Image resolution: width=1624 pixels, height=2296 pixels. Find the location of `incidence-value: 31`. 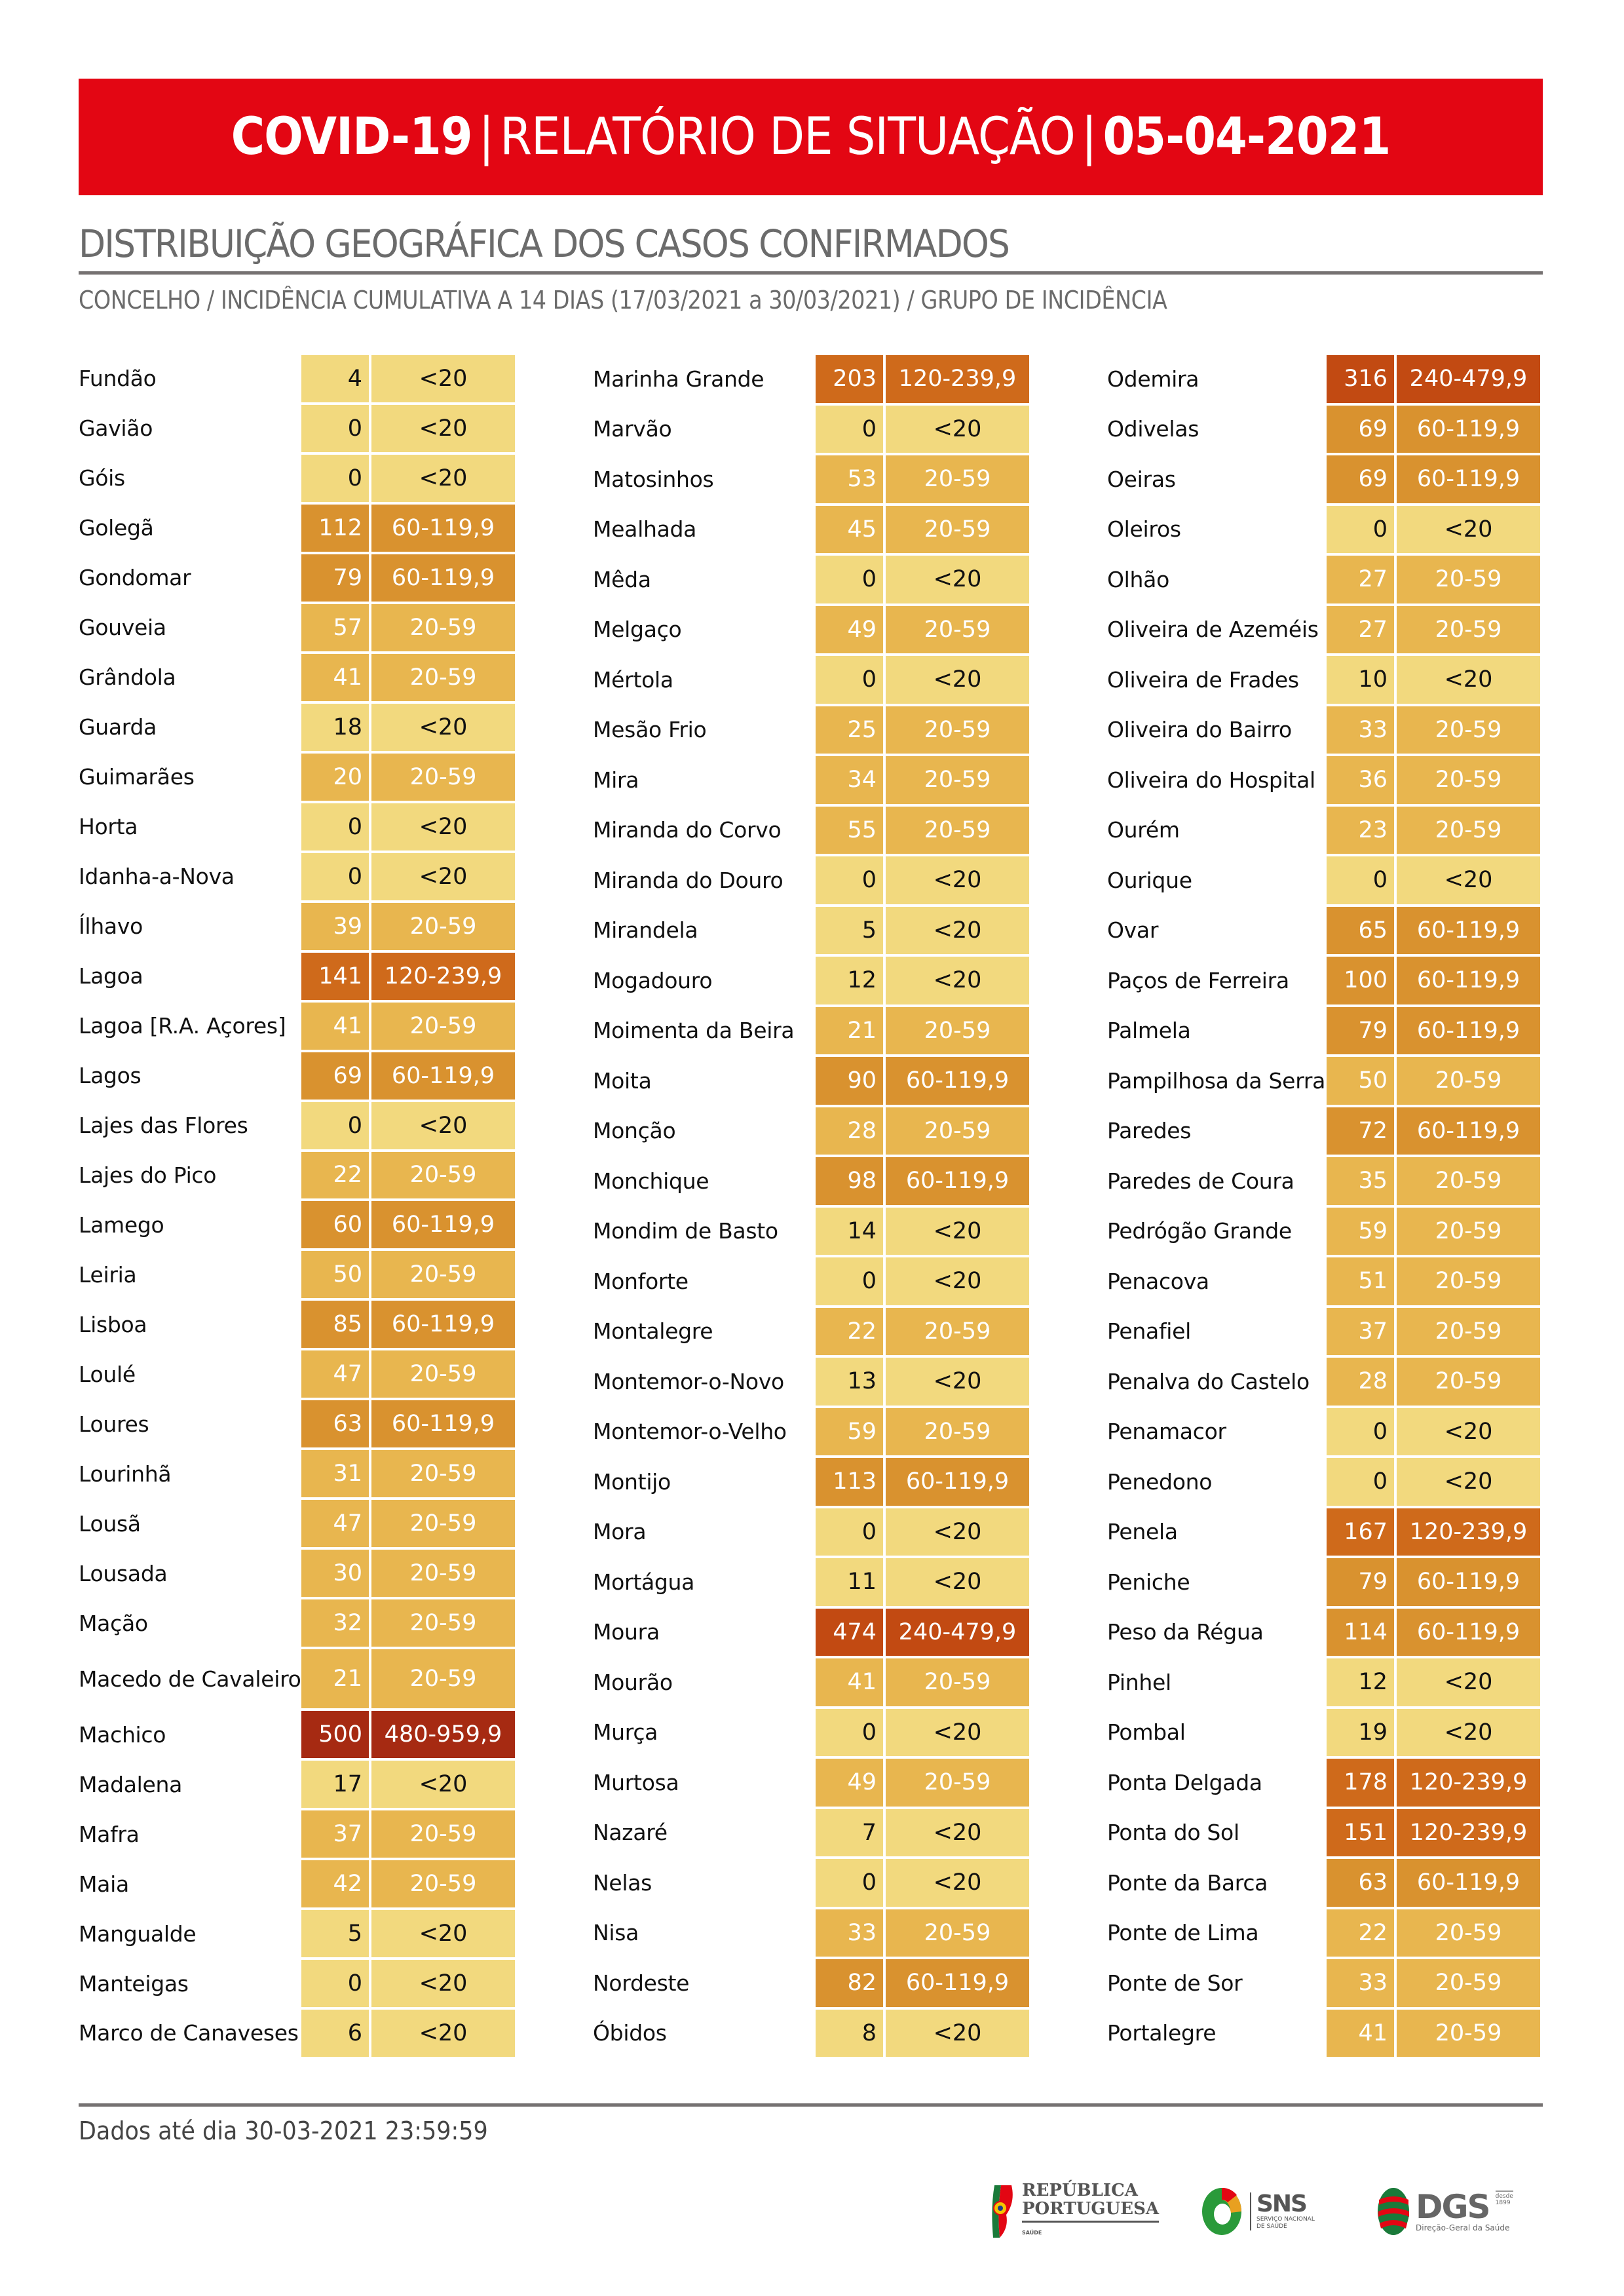

incidence-value: 31 is located at coordinates (335, 1474).